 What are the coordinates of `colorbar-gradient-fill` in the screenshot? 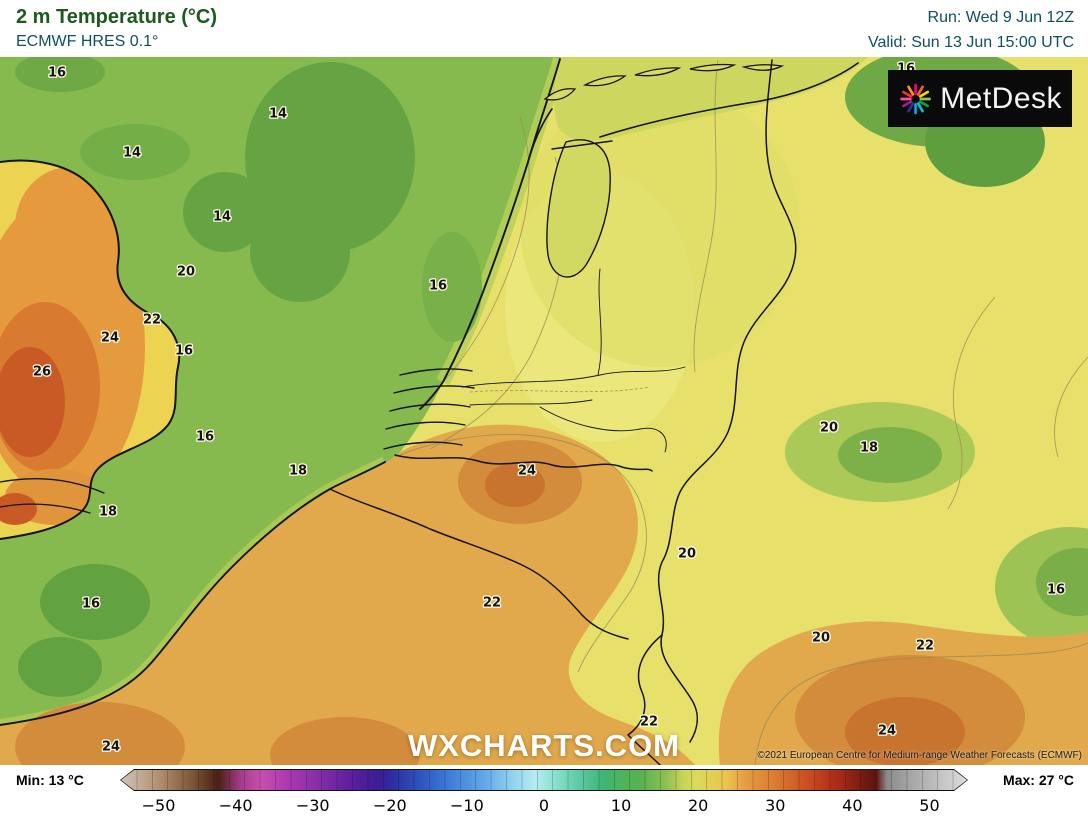 It's located at (544, 780).